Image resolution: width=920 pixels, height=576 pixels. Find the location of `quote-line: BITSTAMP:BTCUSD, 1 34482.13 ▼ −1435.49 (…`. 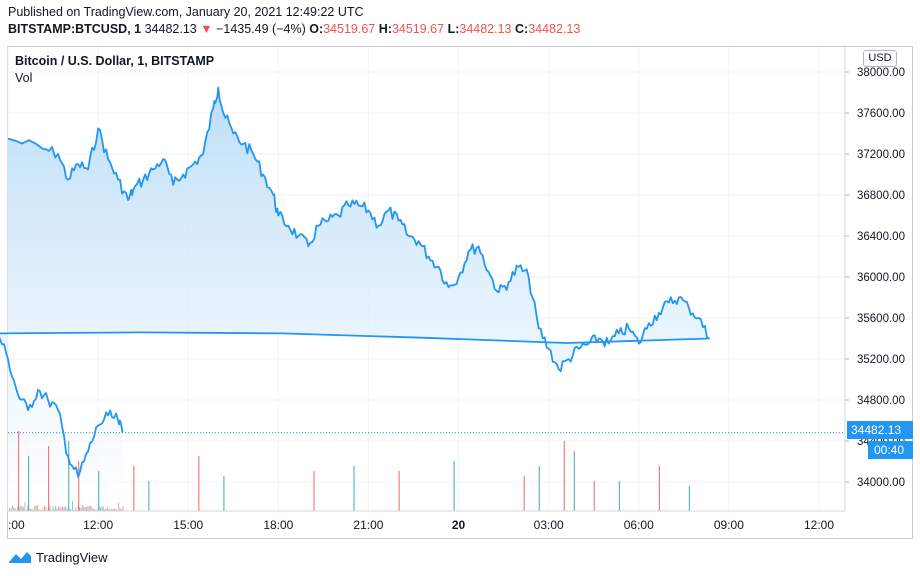

quote-line: BITSTAMP:BTCUSD, 1 34482.13 ▼ −1435.49 (… is located at coordinates (294, 29).